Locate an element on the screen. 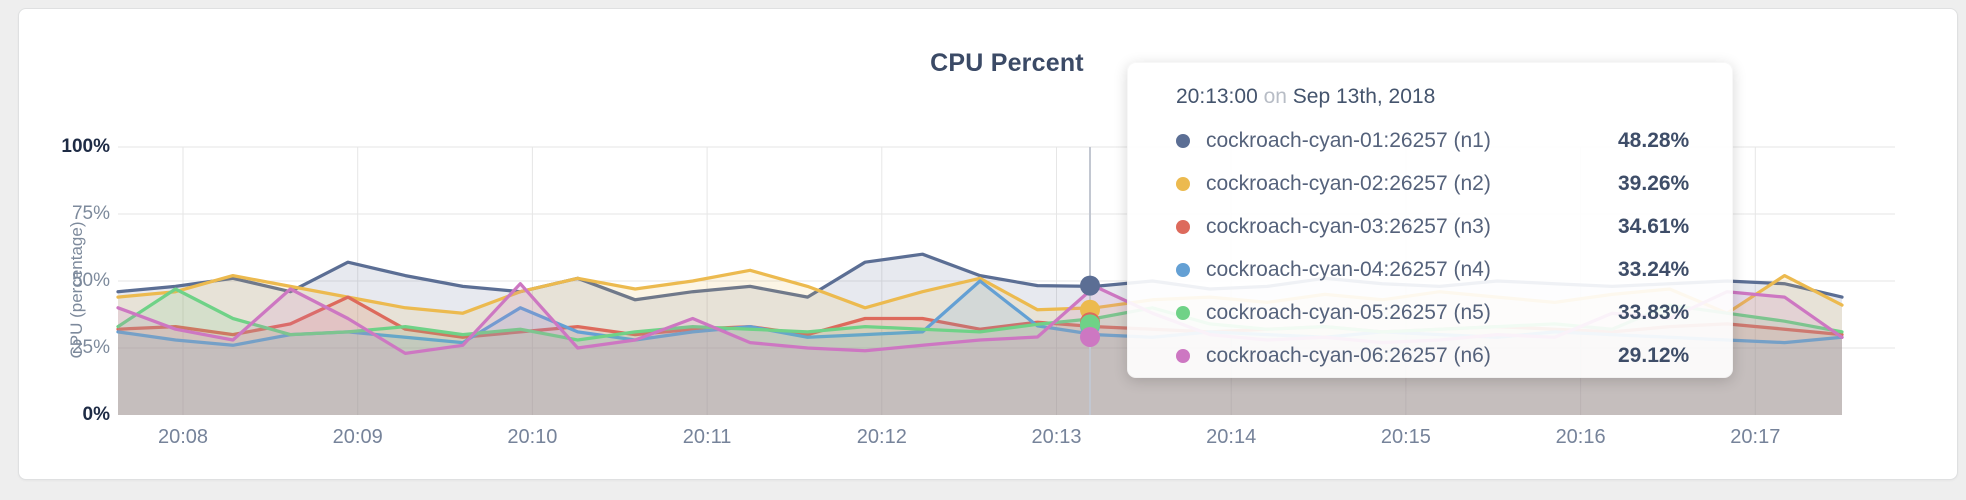 The image size is (1966, 500). x-tick-label: 20:08 is located at coordinates (183, 437).